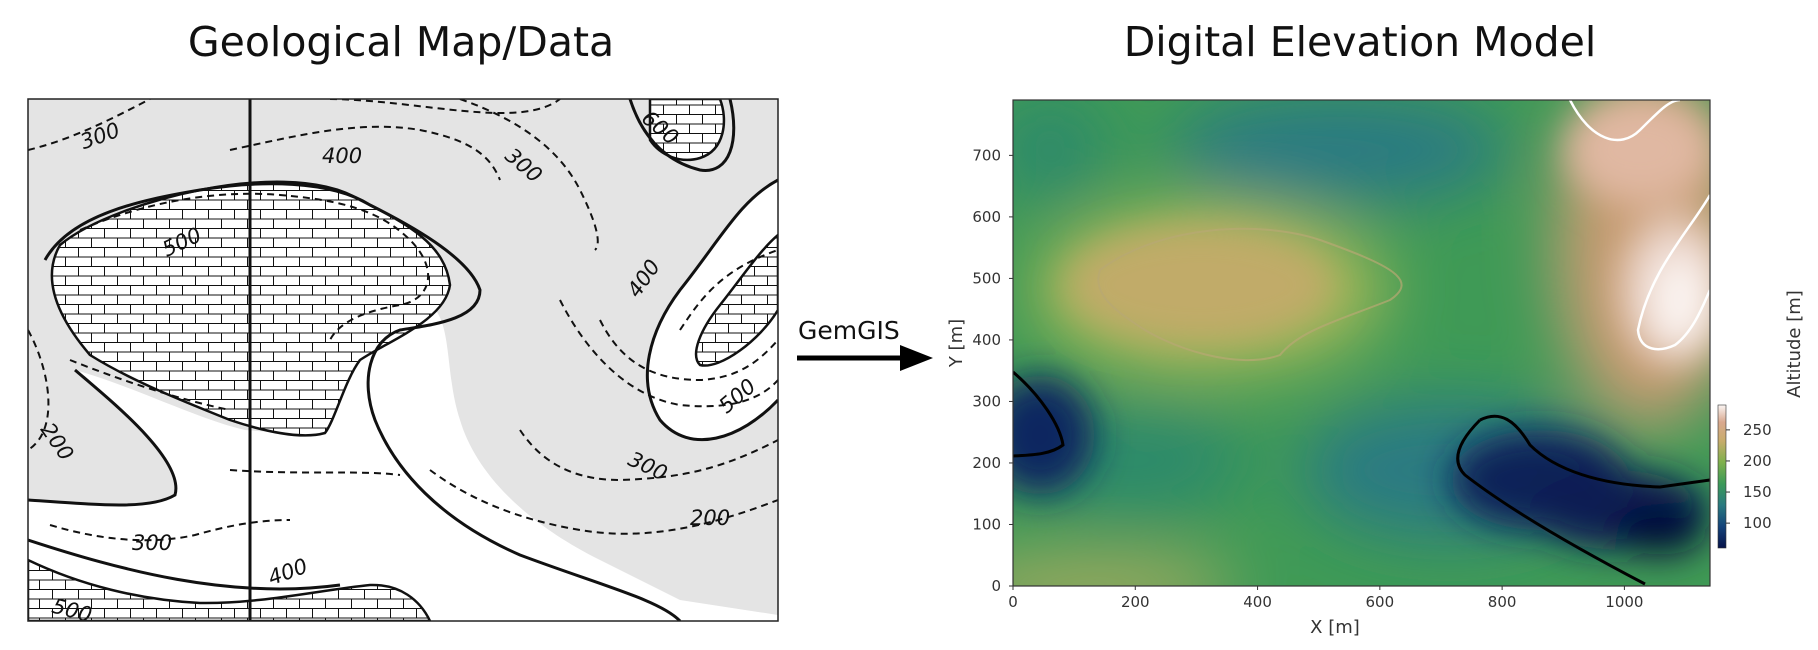 This screenshot has width=1818, height=650. I want to click on colorbar-tick-label: 150, so click(1757, 492).